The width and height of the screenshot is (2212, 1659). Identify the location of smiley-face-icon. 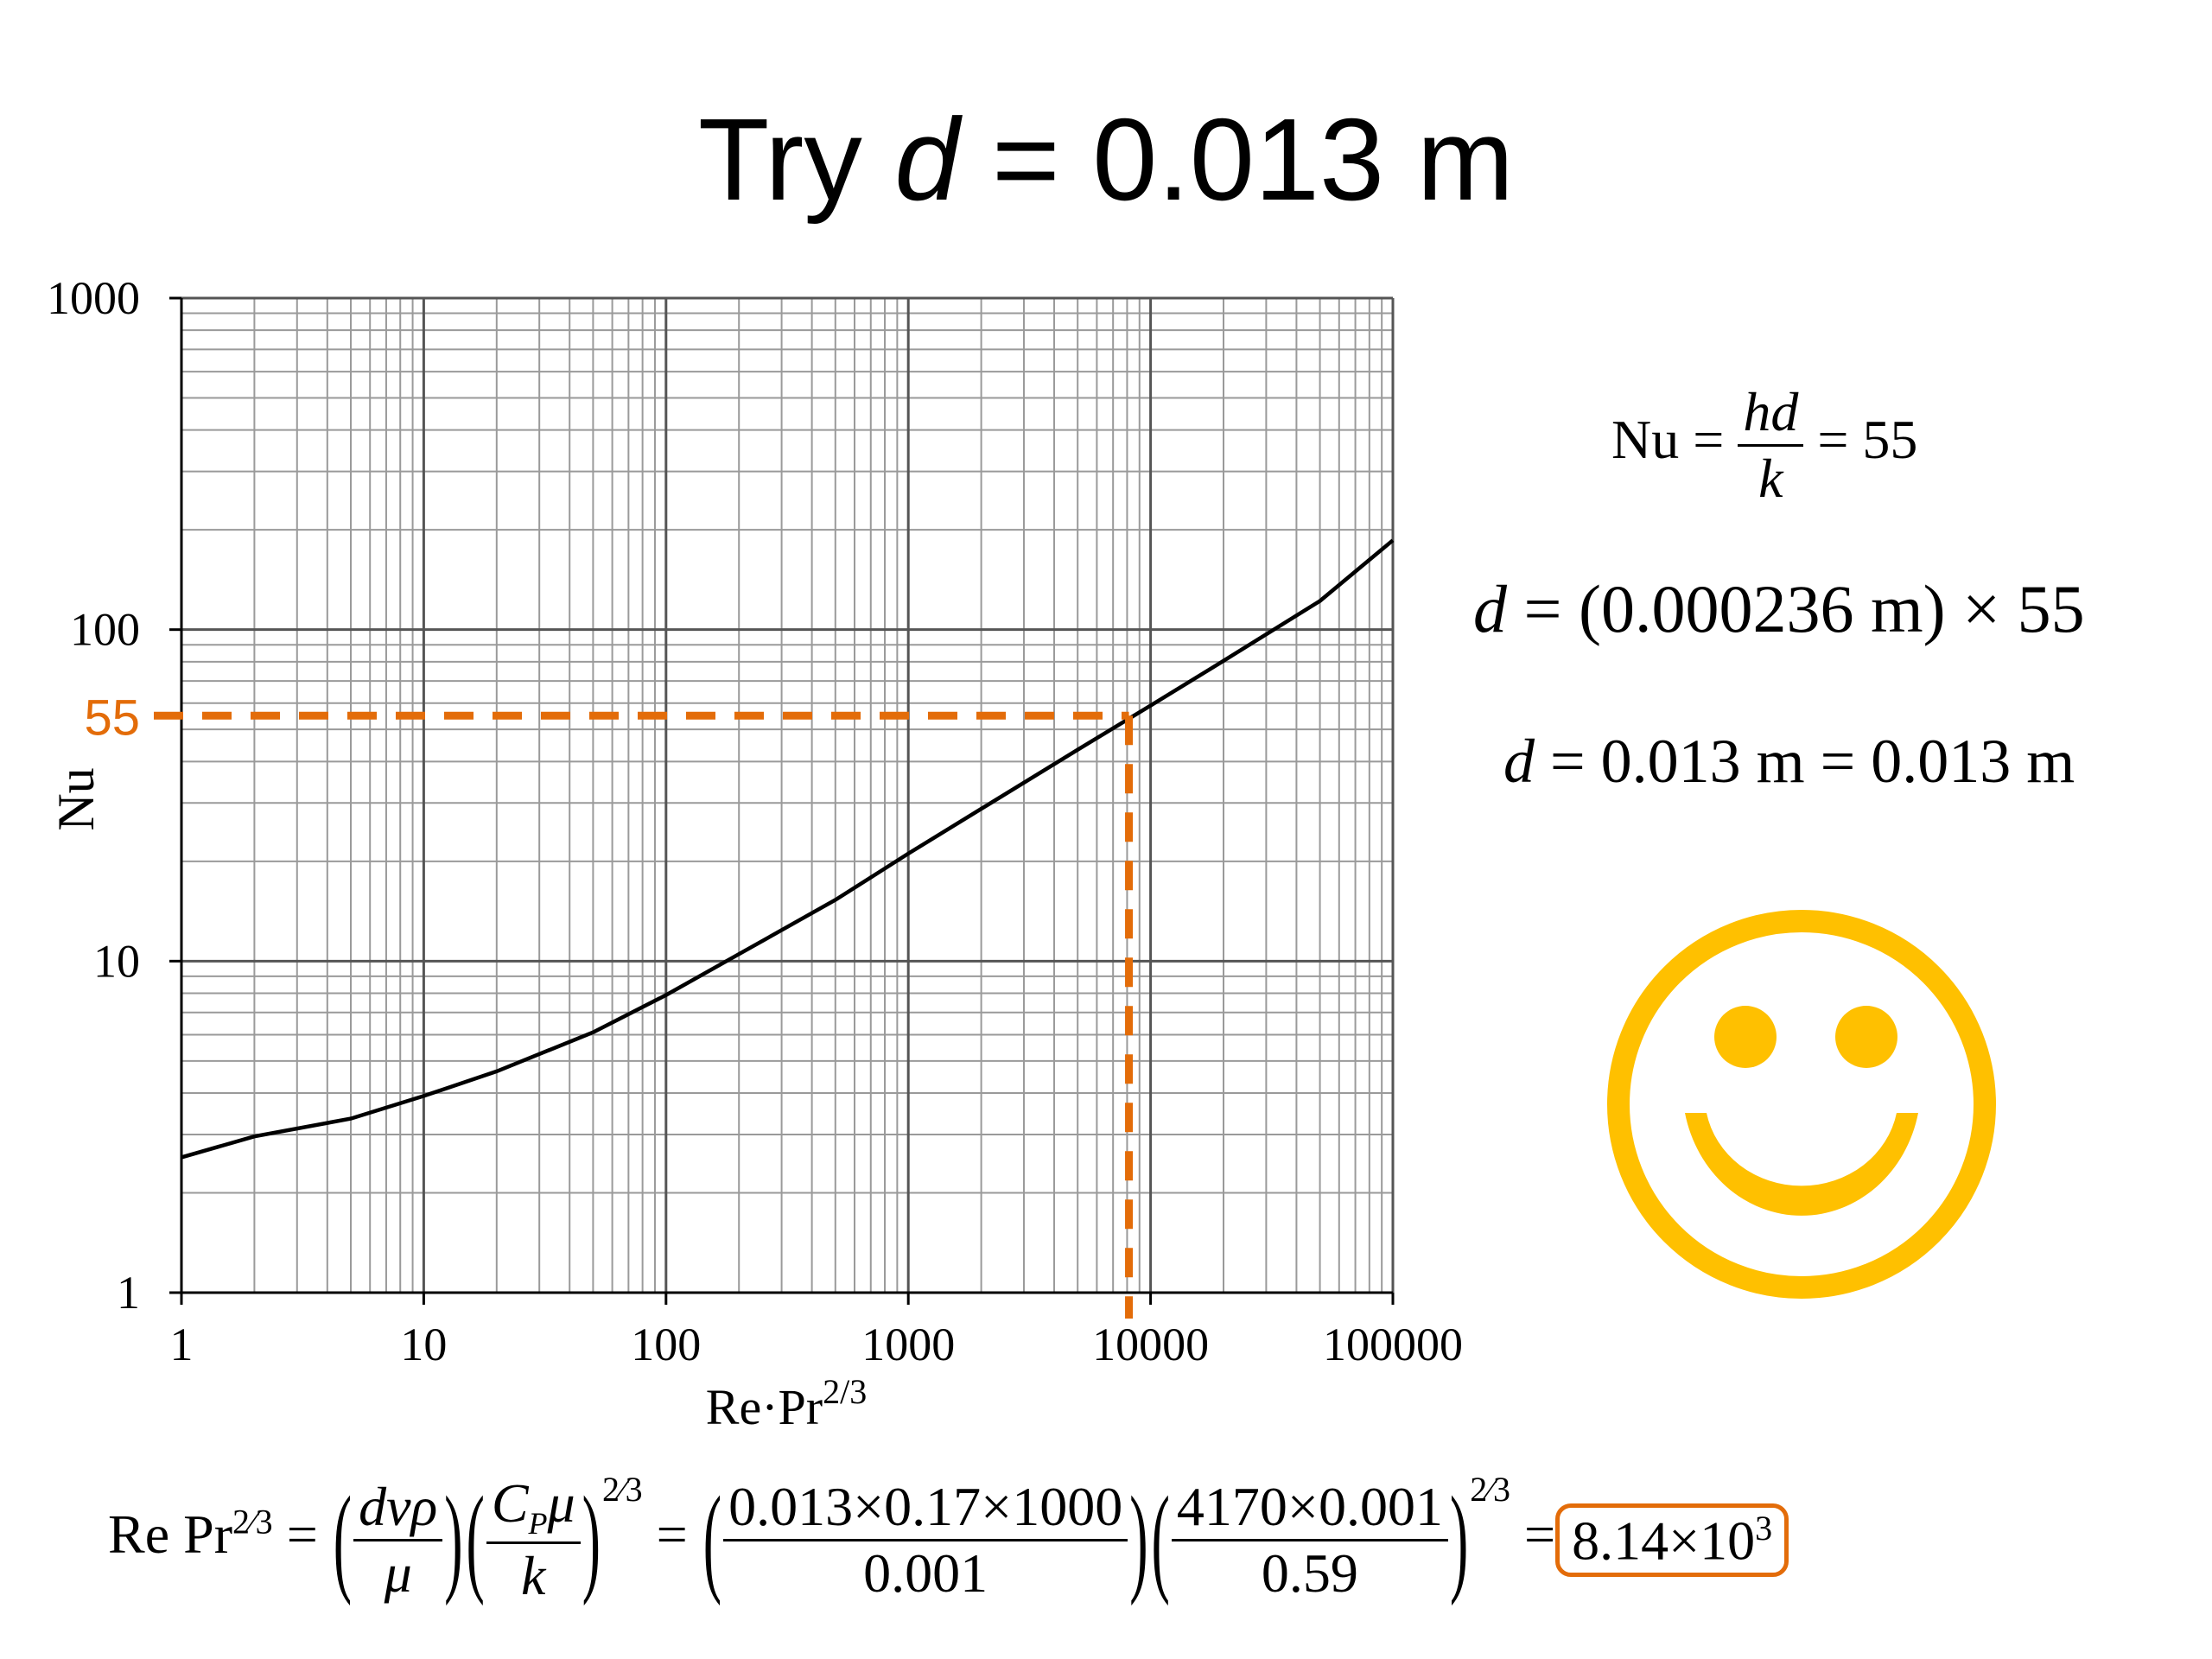
(1801, 1104).